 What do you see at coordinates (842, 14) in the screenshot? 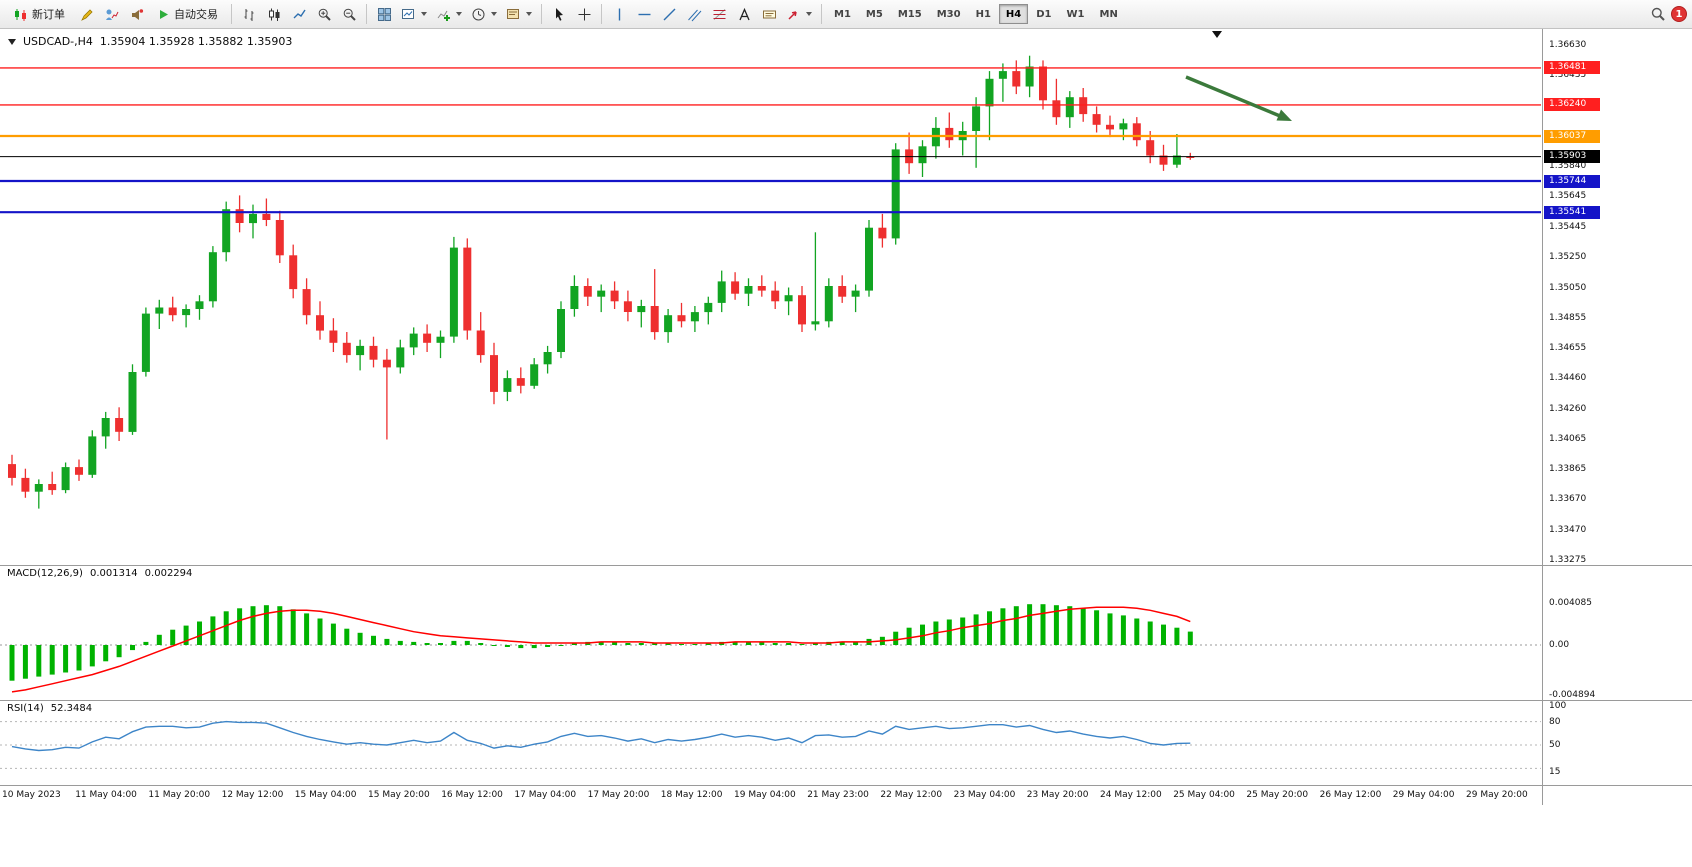
I see `timeframe-button-m1: M1` at bounding box center [842, 14].